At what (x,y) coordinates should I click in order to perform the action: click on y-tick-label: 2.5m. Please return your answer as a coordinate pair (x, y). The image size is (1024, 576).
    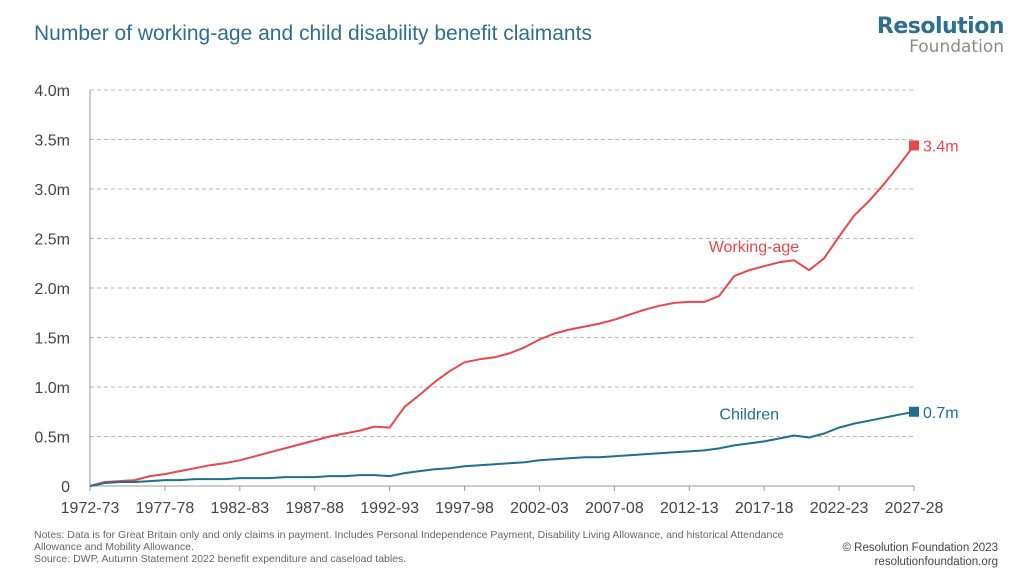
    Looking at the image, I should click on (52, 240).